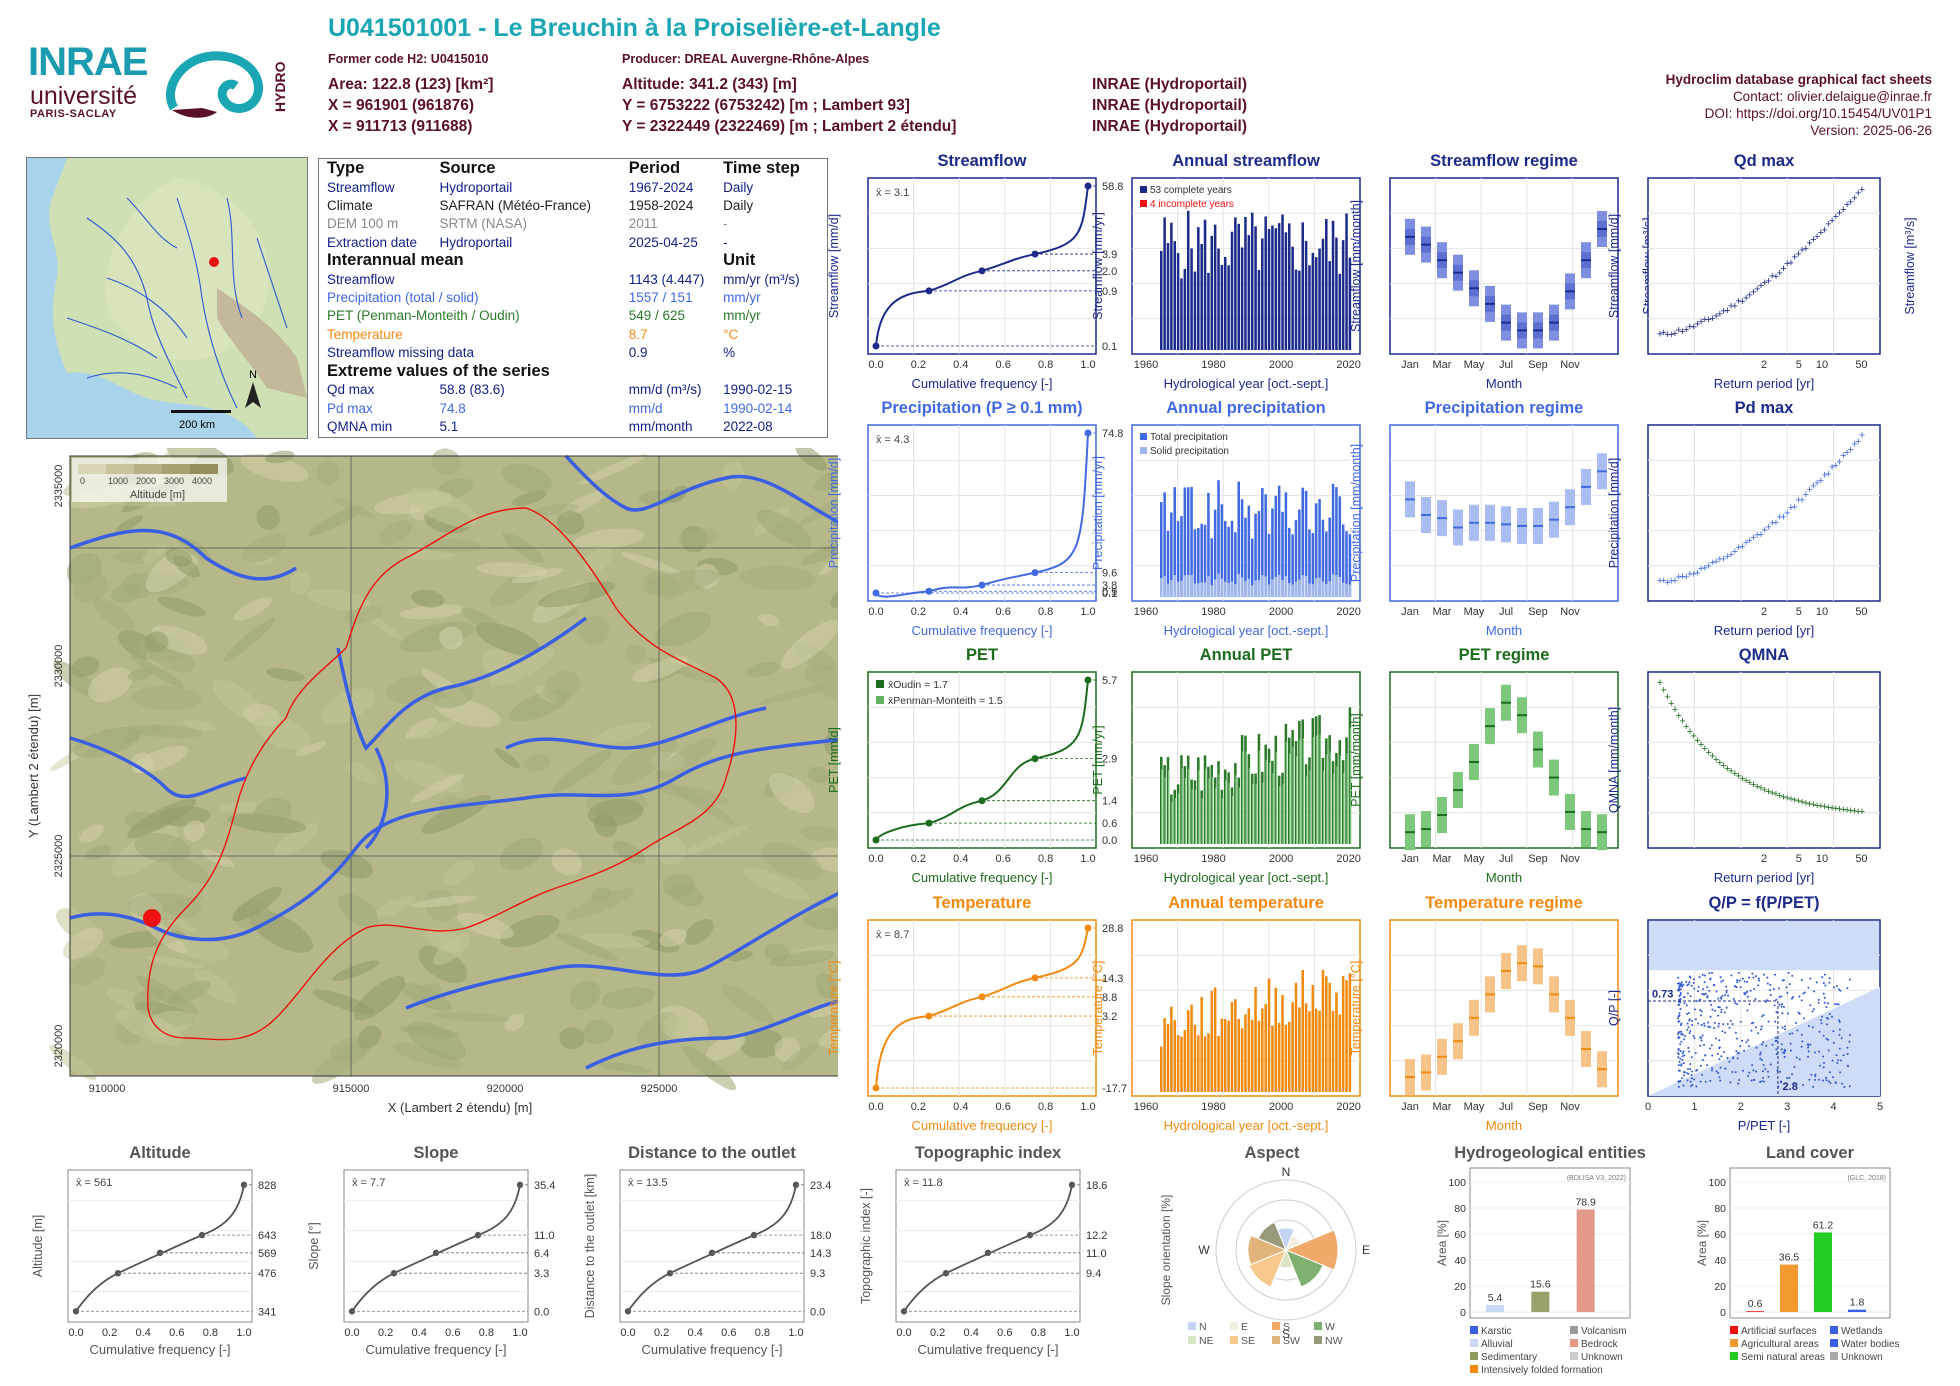 Image resolution: width=1960 pixels, height=1386 pixels. What do you see at coordinates (1600, 1344) in the screenshot?
I see `legend-label: Bedrock` at bounding box center [1600, 1344].